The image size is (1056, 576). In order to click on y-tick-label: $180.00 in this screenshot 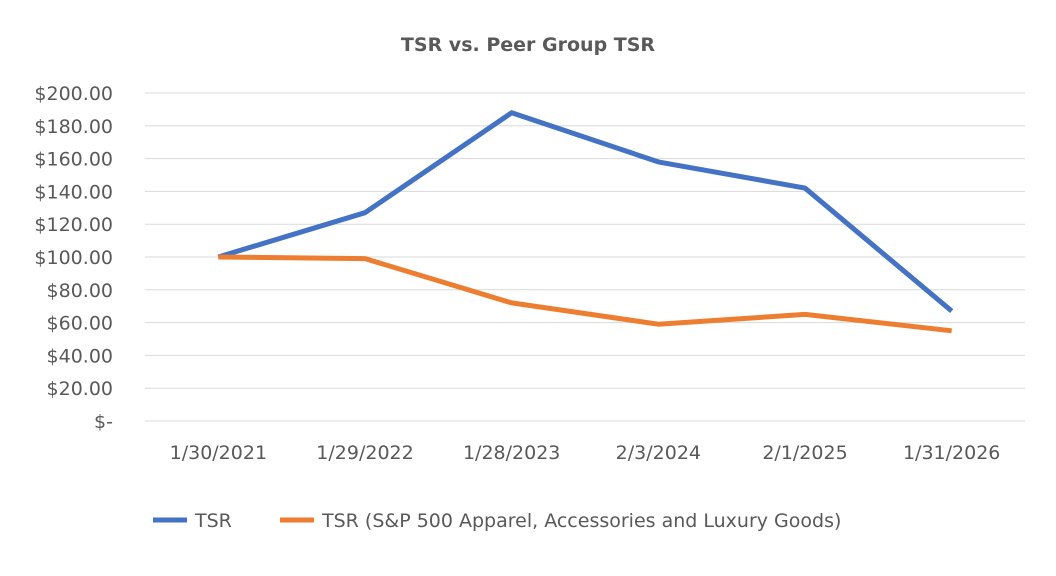, I will do `click(73, 127)`.